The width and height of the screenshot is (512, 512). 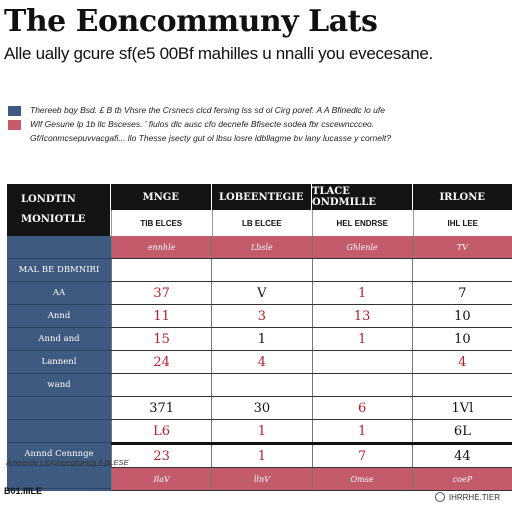 What do you see at coordinates (261, 223) in the screenshot?
I see `column-header-subtitle: LB ELCEE` at bounding box center [261, 223].